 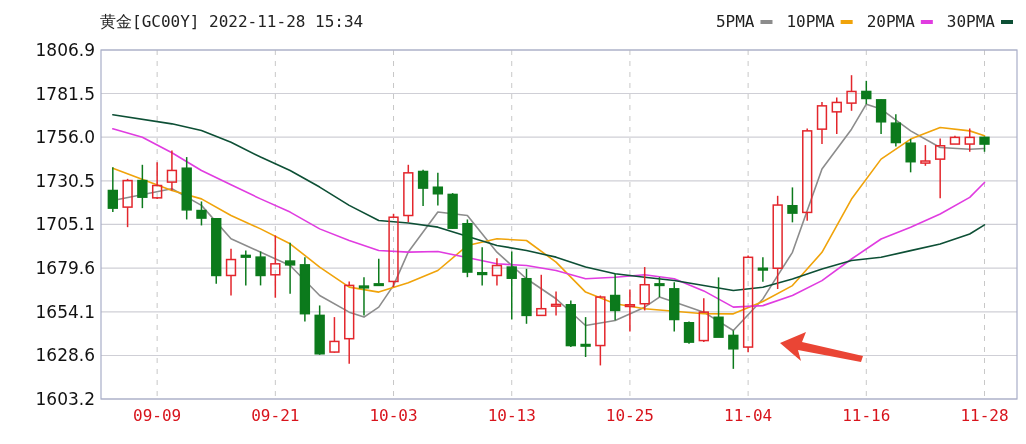 I want to click on legend-label: 30PMA, so click(x=971, y=21).